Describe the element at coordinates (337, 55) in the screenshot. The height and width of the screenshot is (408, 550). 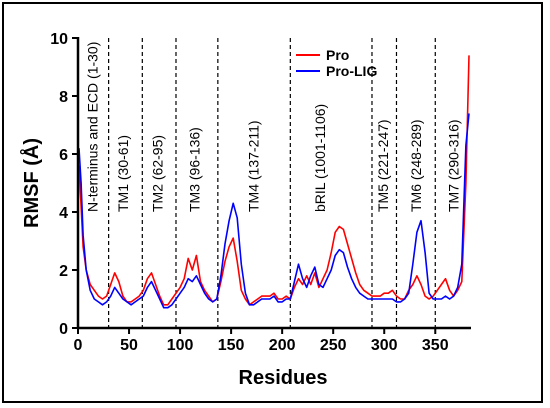
I see `legend-label: Pro` at that location.